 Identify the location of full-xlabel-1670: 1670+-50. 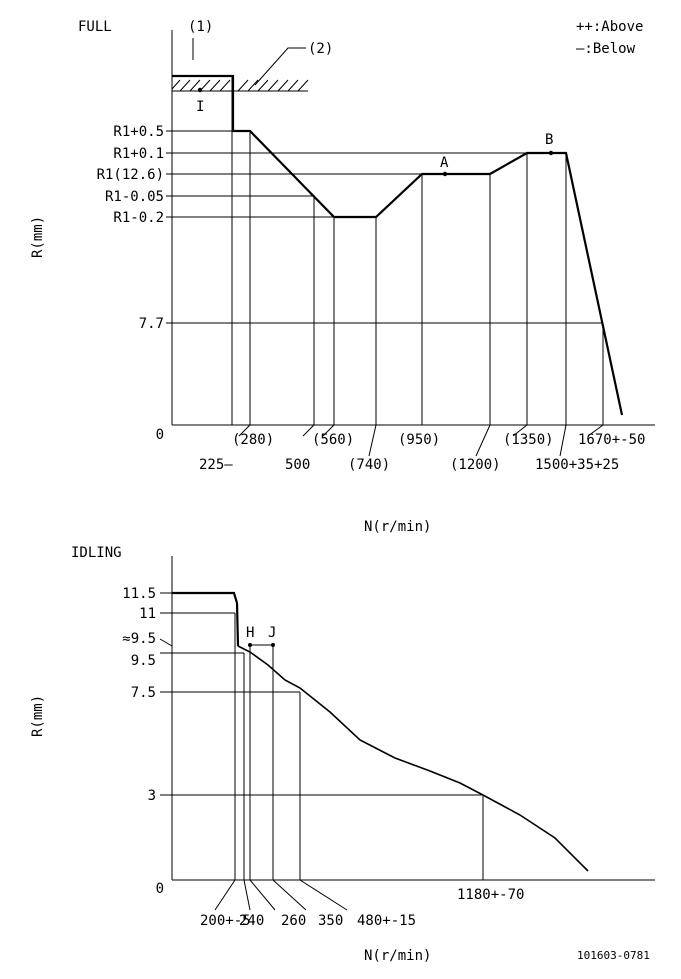
(611, 440).